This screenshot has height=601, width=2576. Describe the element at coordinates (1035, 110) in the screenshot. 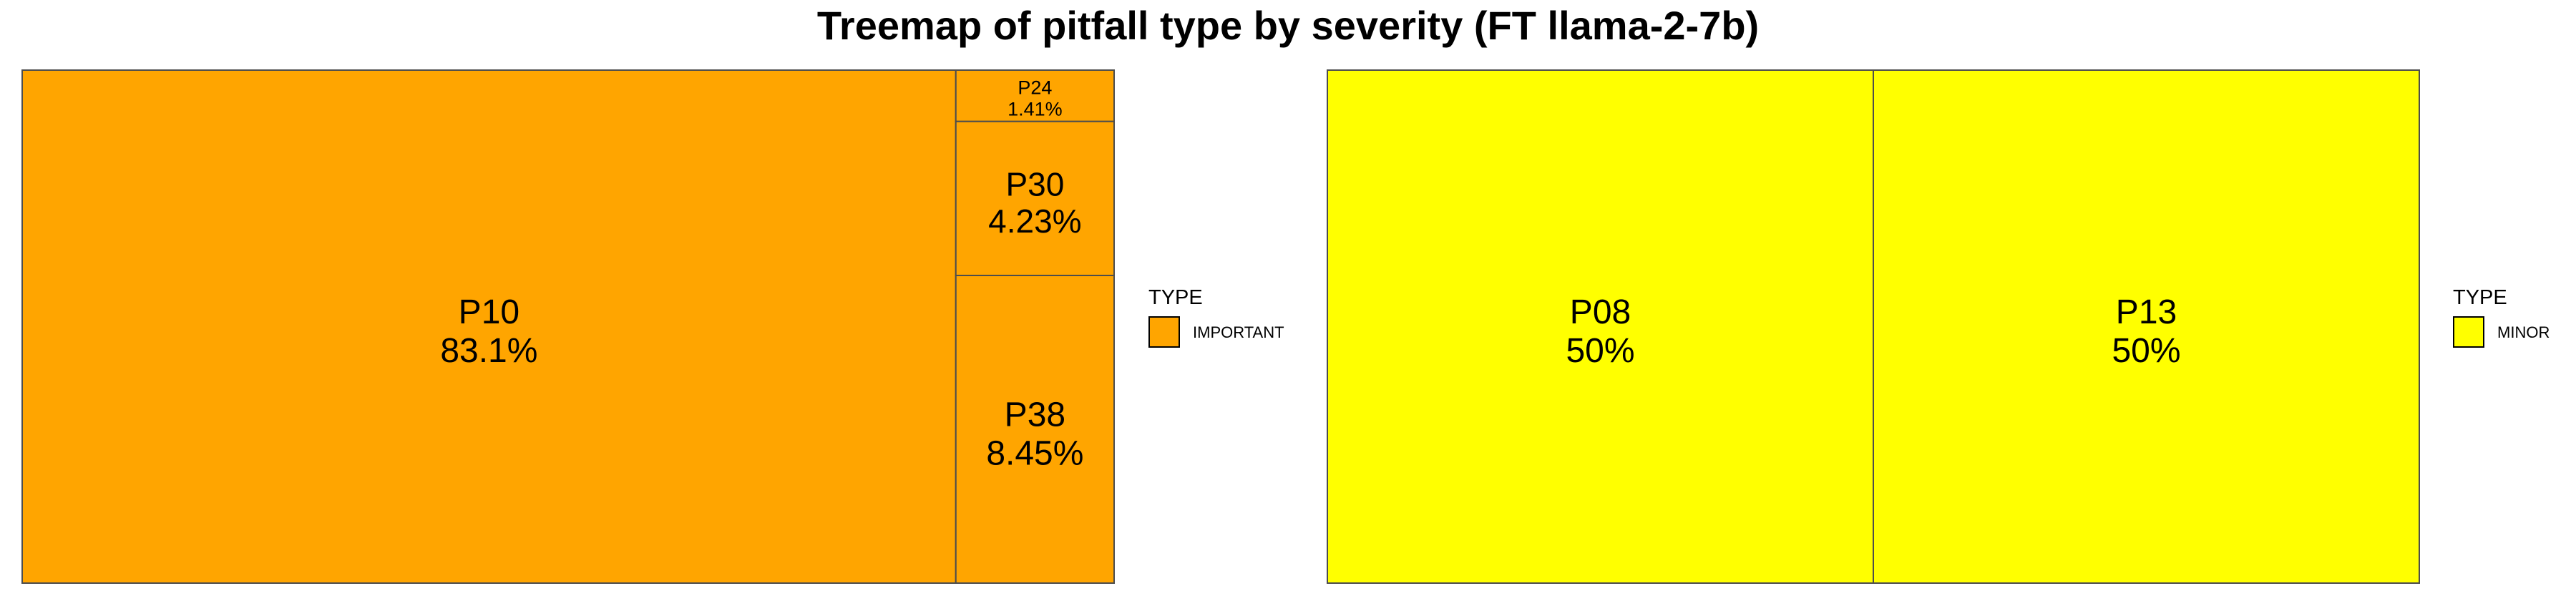

I see `tile-percent-p24: 1.41%` at that location.